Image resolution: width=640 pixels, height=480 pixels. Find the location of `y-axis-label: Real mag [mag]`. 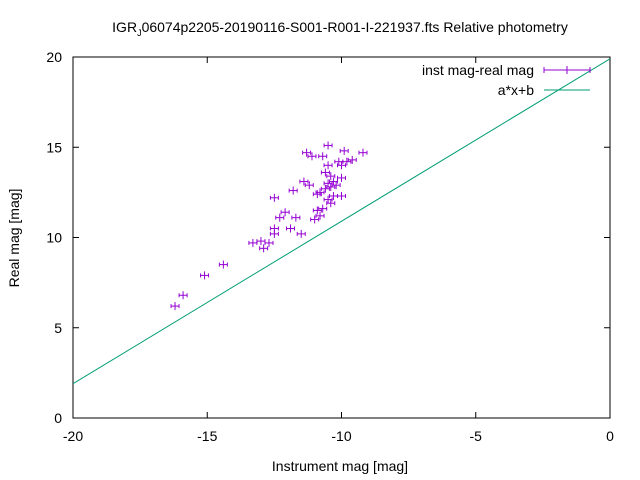

y-axis-label: Real mag [mag] is located at coordinates (14, 238).